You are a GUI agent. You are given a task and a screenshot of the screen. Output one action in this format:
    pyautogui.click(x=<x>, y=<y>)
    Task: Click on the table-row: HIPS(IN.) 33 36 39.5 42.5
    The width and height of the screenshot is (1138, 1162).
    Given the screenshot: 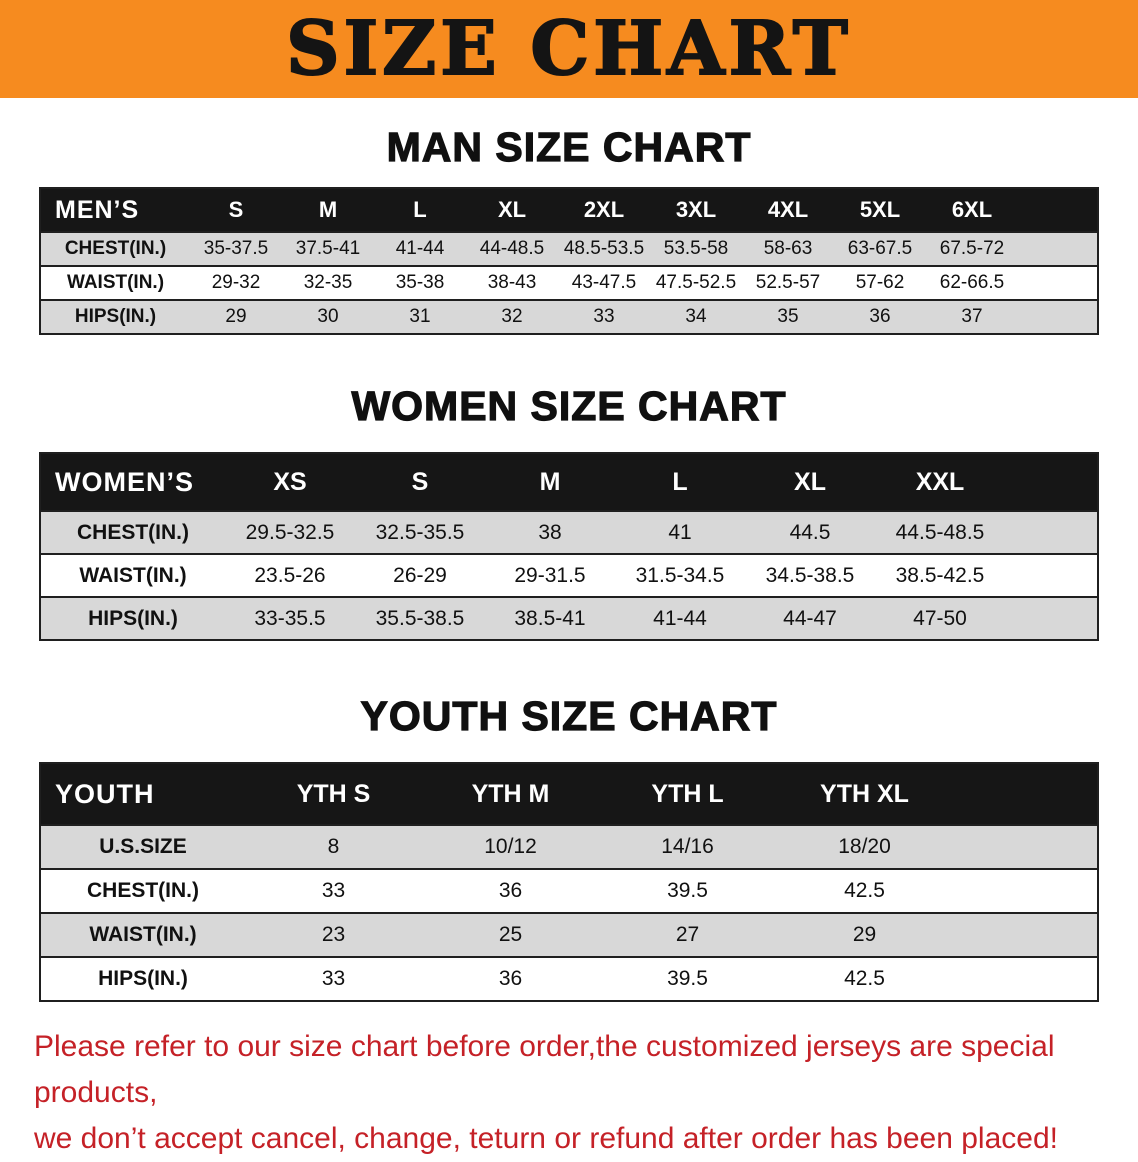 What is the action you would take?
    pyautogui.click(x=569, y=979)
    